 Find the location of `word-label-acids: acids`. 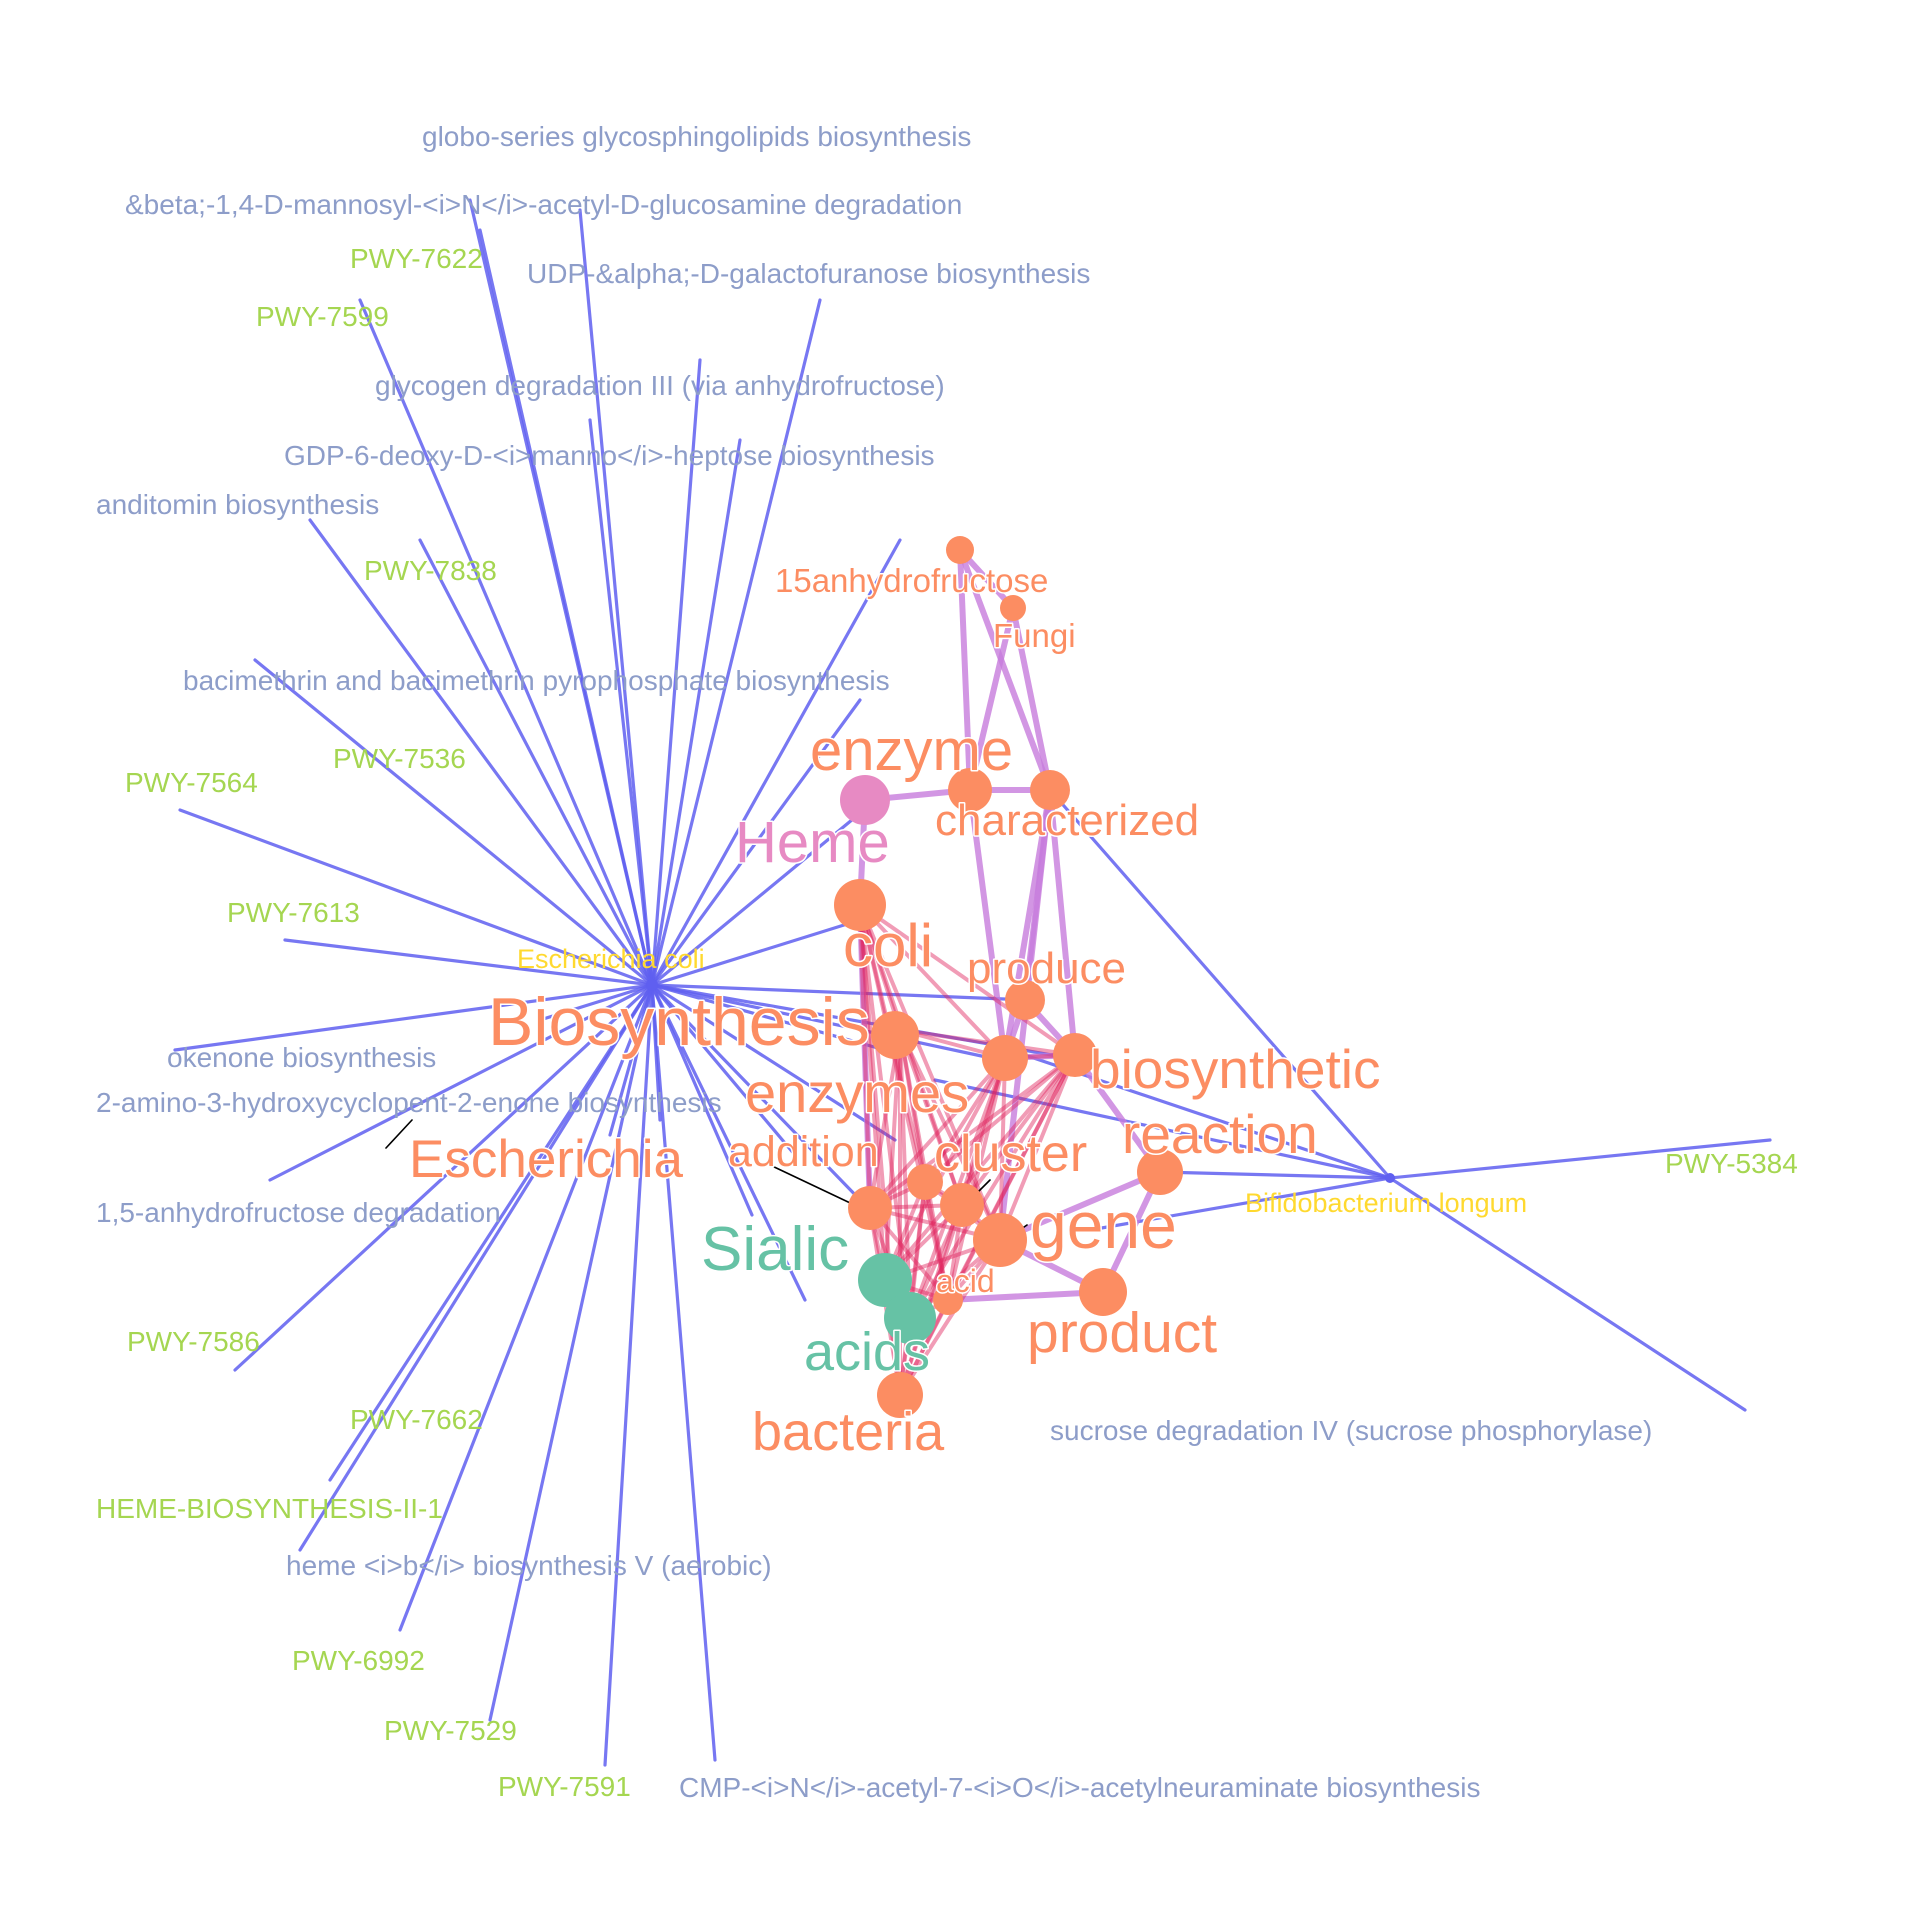

word-label-acids: acids is located at coordinates (867, 1352).